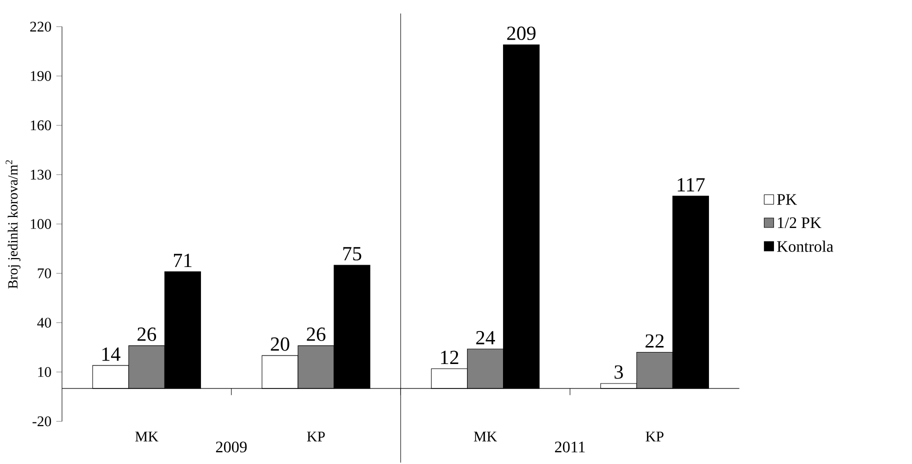 Image resolution: width=912 pixels, height=464 pixels. I want to click on legend-label: 1/2 PK, so click(800, 222).